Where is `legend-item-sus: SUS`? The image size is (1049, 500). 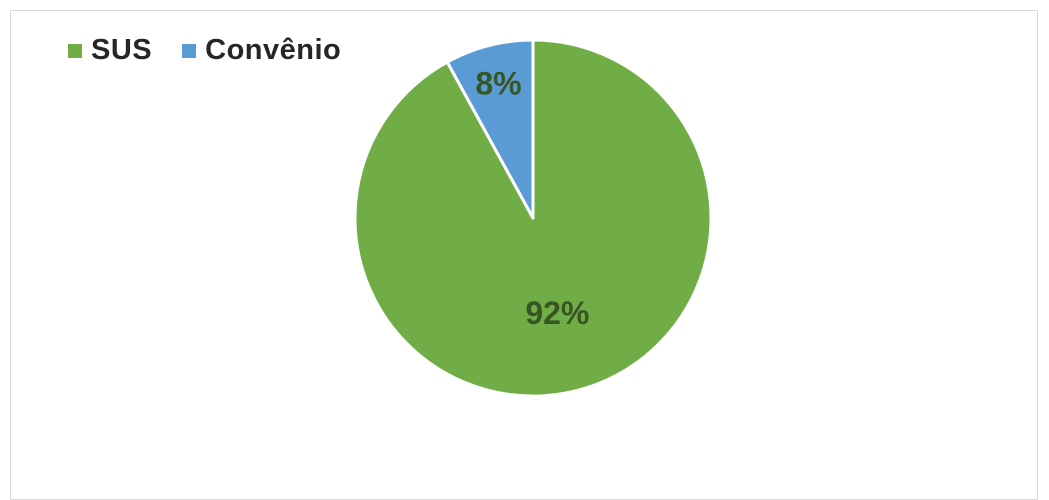
legend-item-sus: SUS is located at coordinates (110, 50).